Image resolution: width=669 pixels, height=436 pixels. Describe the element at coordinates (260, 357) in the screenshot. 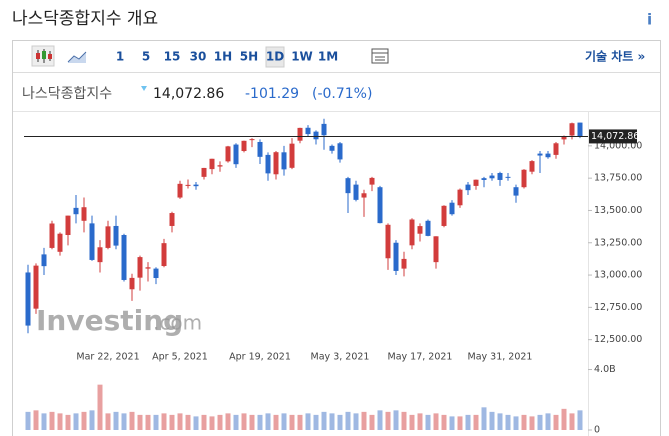

I see `x-tick-label: Apr 19, 2021` at that location.